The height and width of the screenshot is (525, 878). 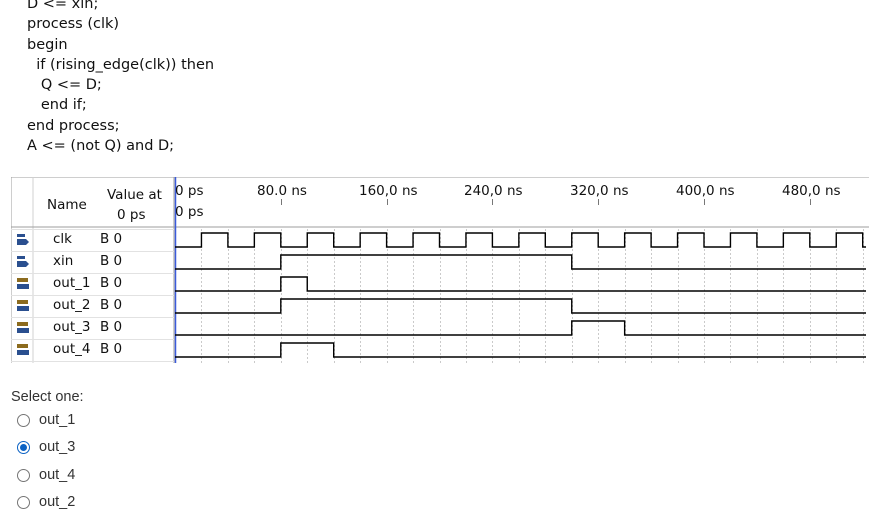 What do you see at coordinates (57, 447) in the screenshot?
I see `option-label: out_3` at bounding box center [57, 447].